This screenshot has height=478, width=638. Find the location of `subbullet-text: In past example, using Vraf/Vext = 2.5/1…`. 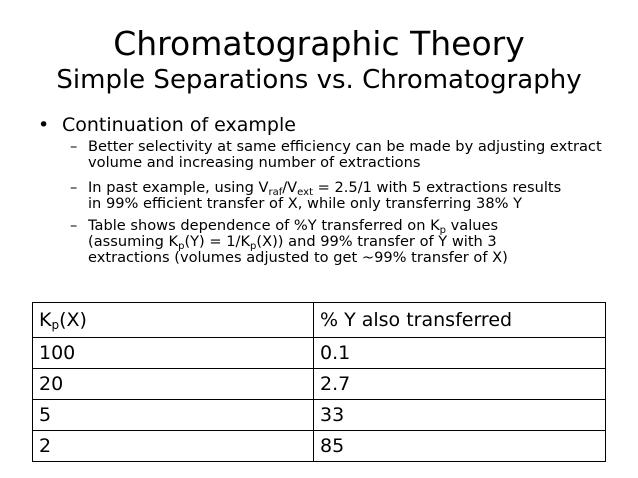

subbullet-text: In past example, using Vraf/Vext = 2.5/1… is located at coordinates (325, 195).